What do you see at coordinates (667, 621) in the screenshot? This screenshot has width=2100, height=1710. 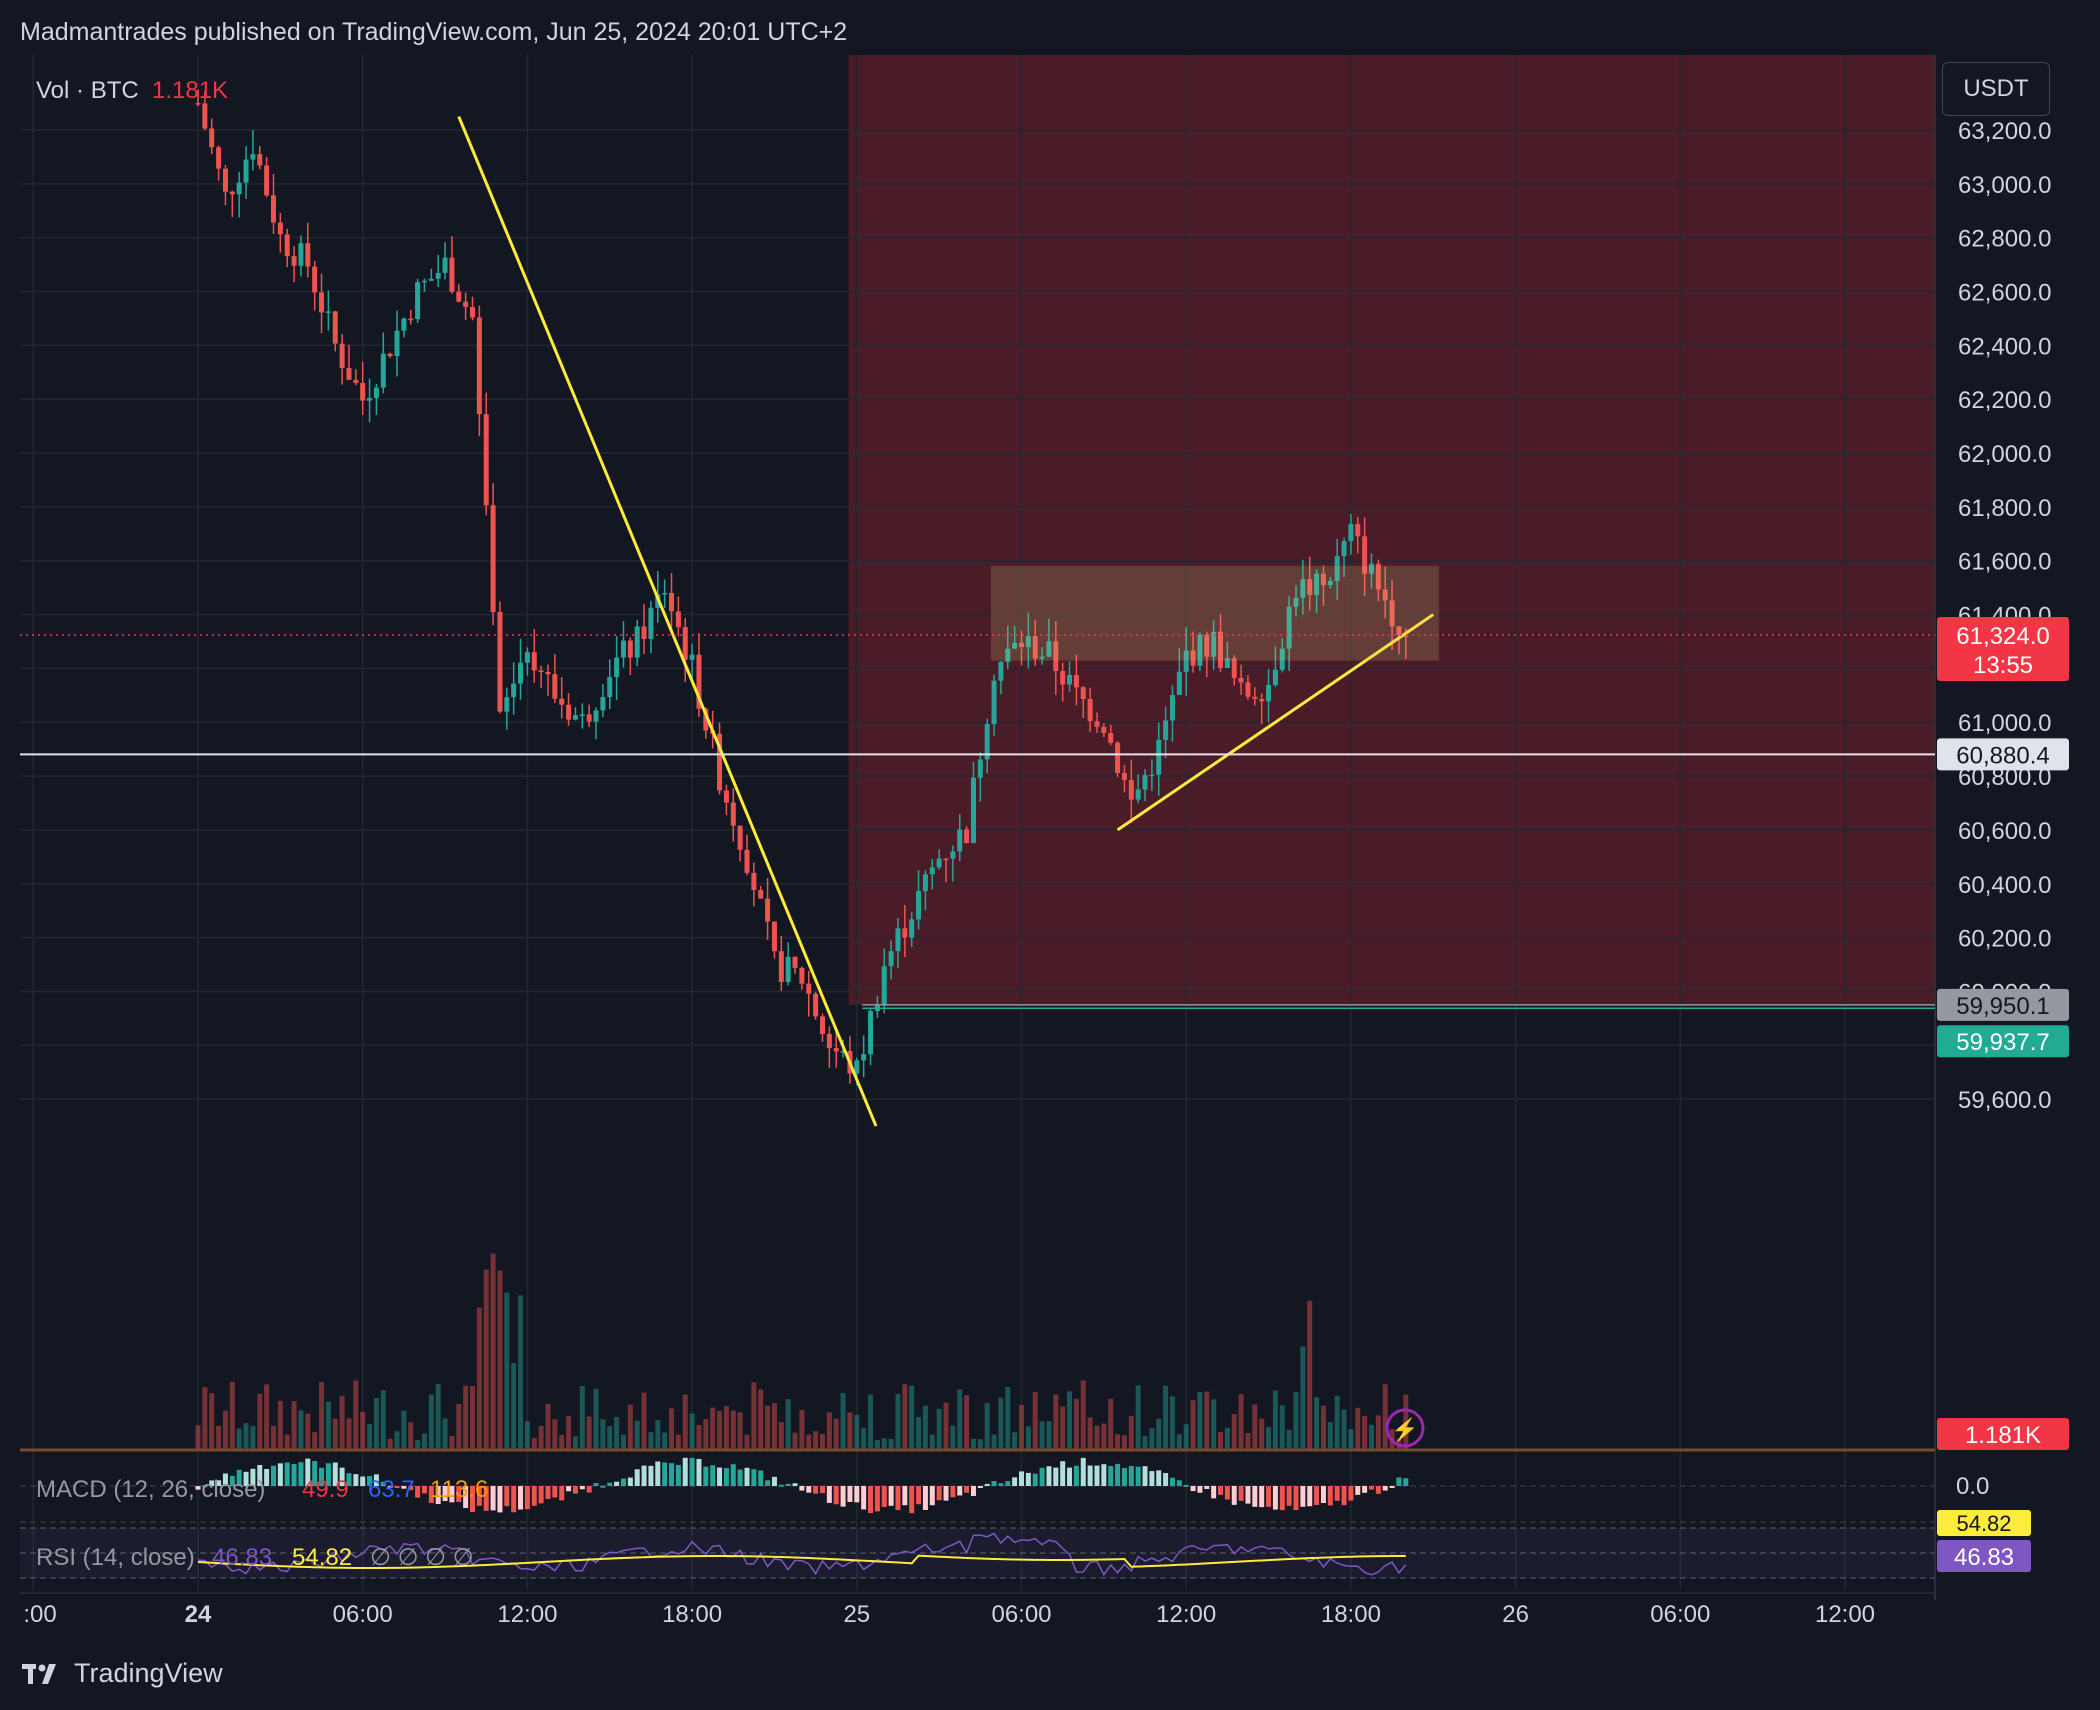 I see `trendline-down` at bounding box center [667, 621].